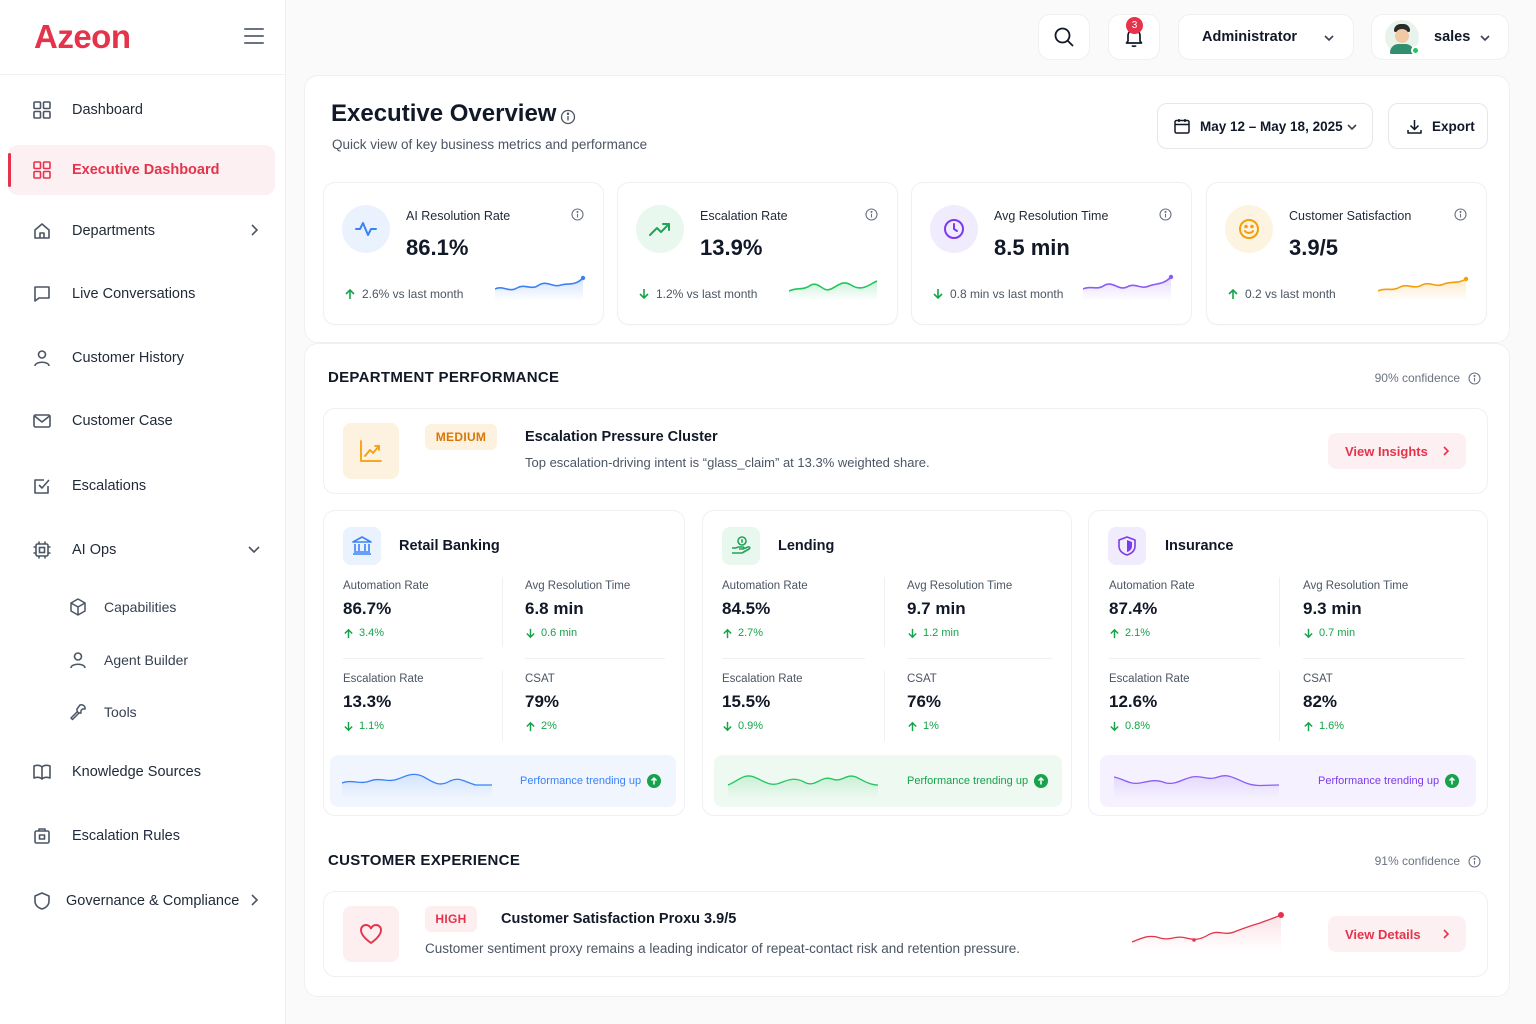 Image resolution: width=1536 pixels, height=1024 pixels. I want to click on kpi-card-escalation-rate: Escalation Rate 13.9% 1.2% vs last month, so click(757, 253).